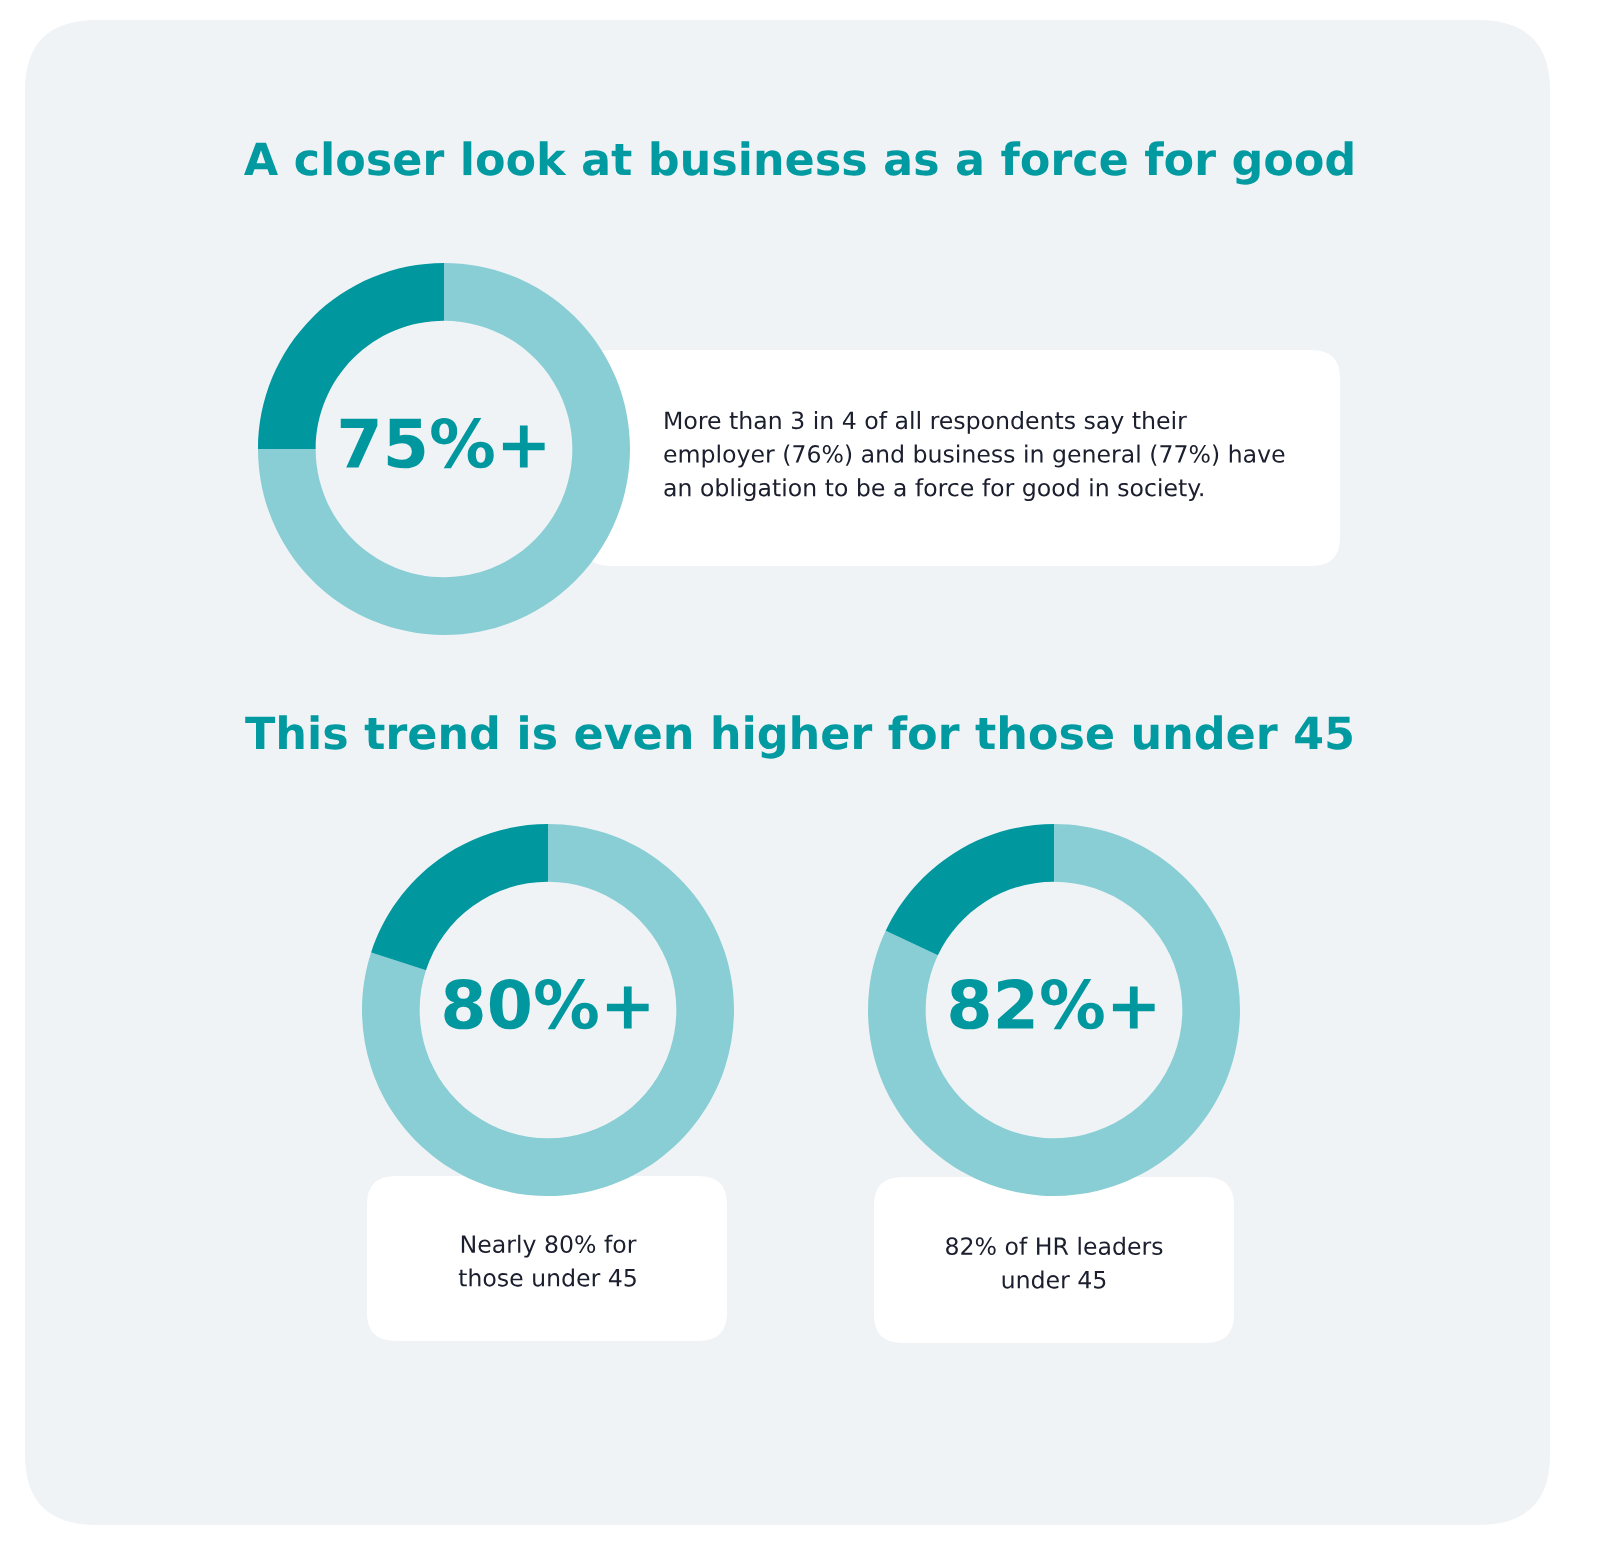 The height and width of the screenshot is (1557, 1600). Describe the element at coordinates (442, 443) in the screenshot. I see `text: 75%+` at that location.